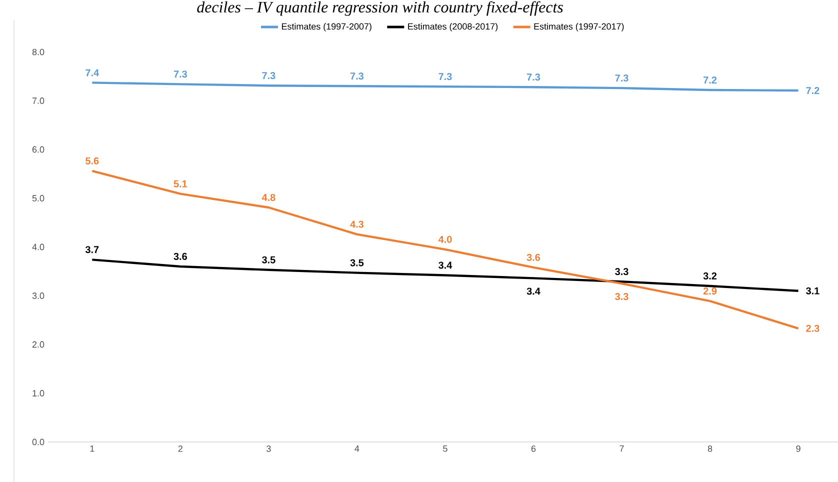 Image resolution: width=838 pixels, height=482 pixels. What do you see at coordinates (269, 197) in the screenshot?
I see `data-label: 4.8` at bounding box center [269, 197].